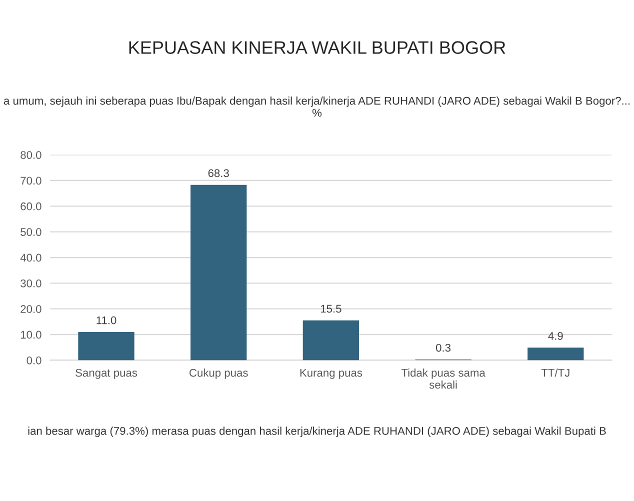  Describe the element at coordinates (31, 155) in the screenshot. I see `y-tick-label: 80.0` at that location.